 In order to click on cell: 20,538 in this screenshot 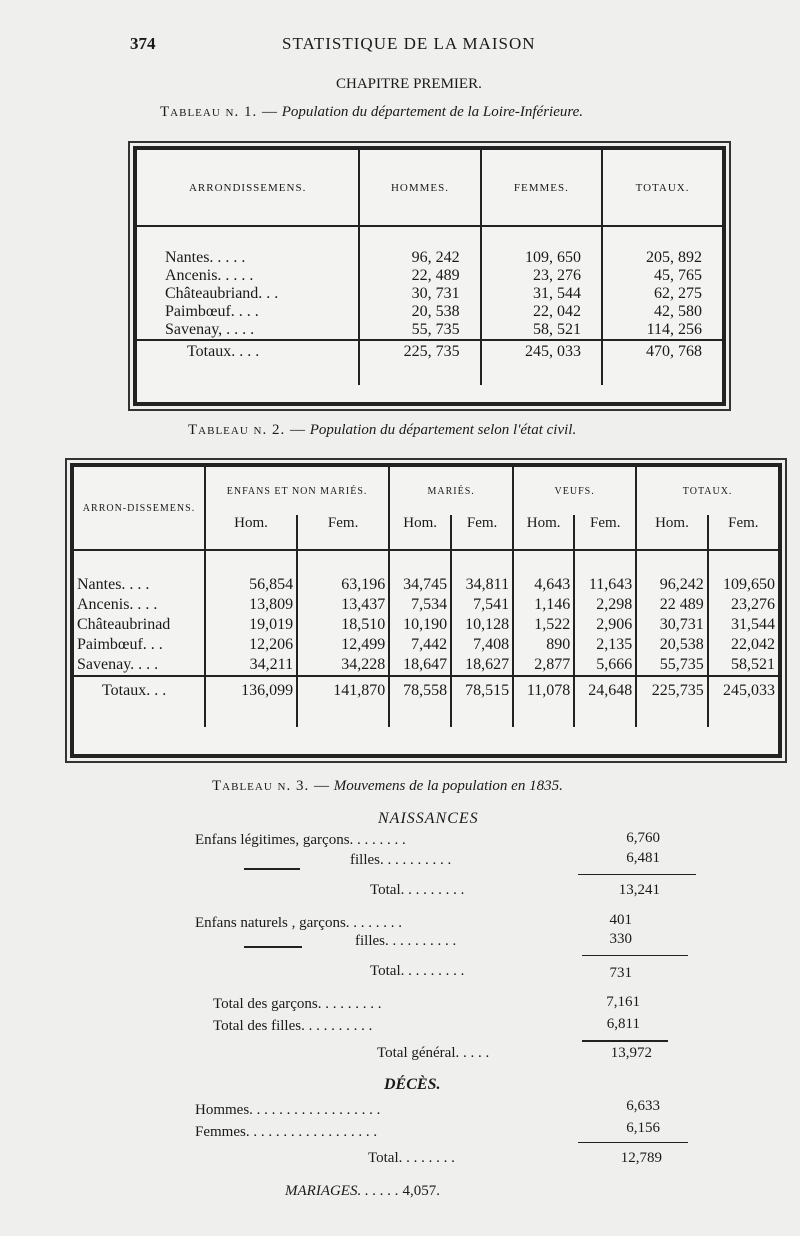, I will do `click(672, 645)`.